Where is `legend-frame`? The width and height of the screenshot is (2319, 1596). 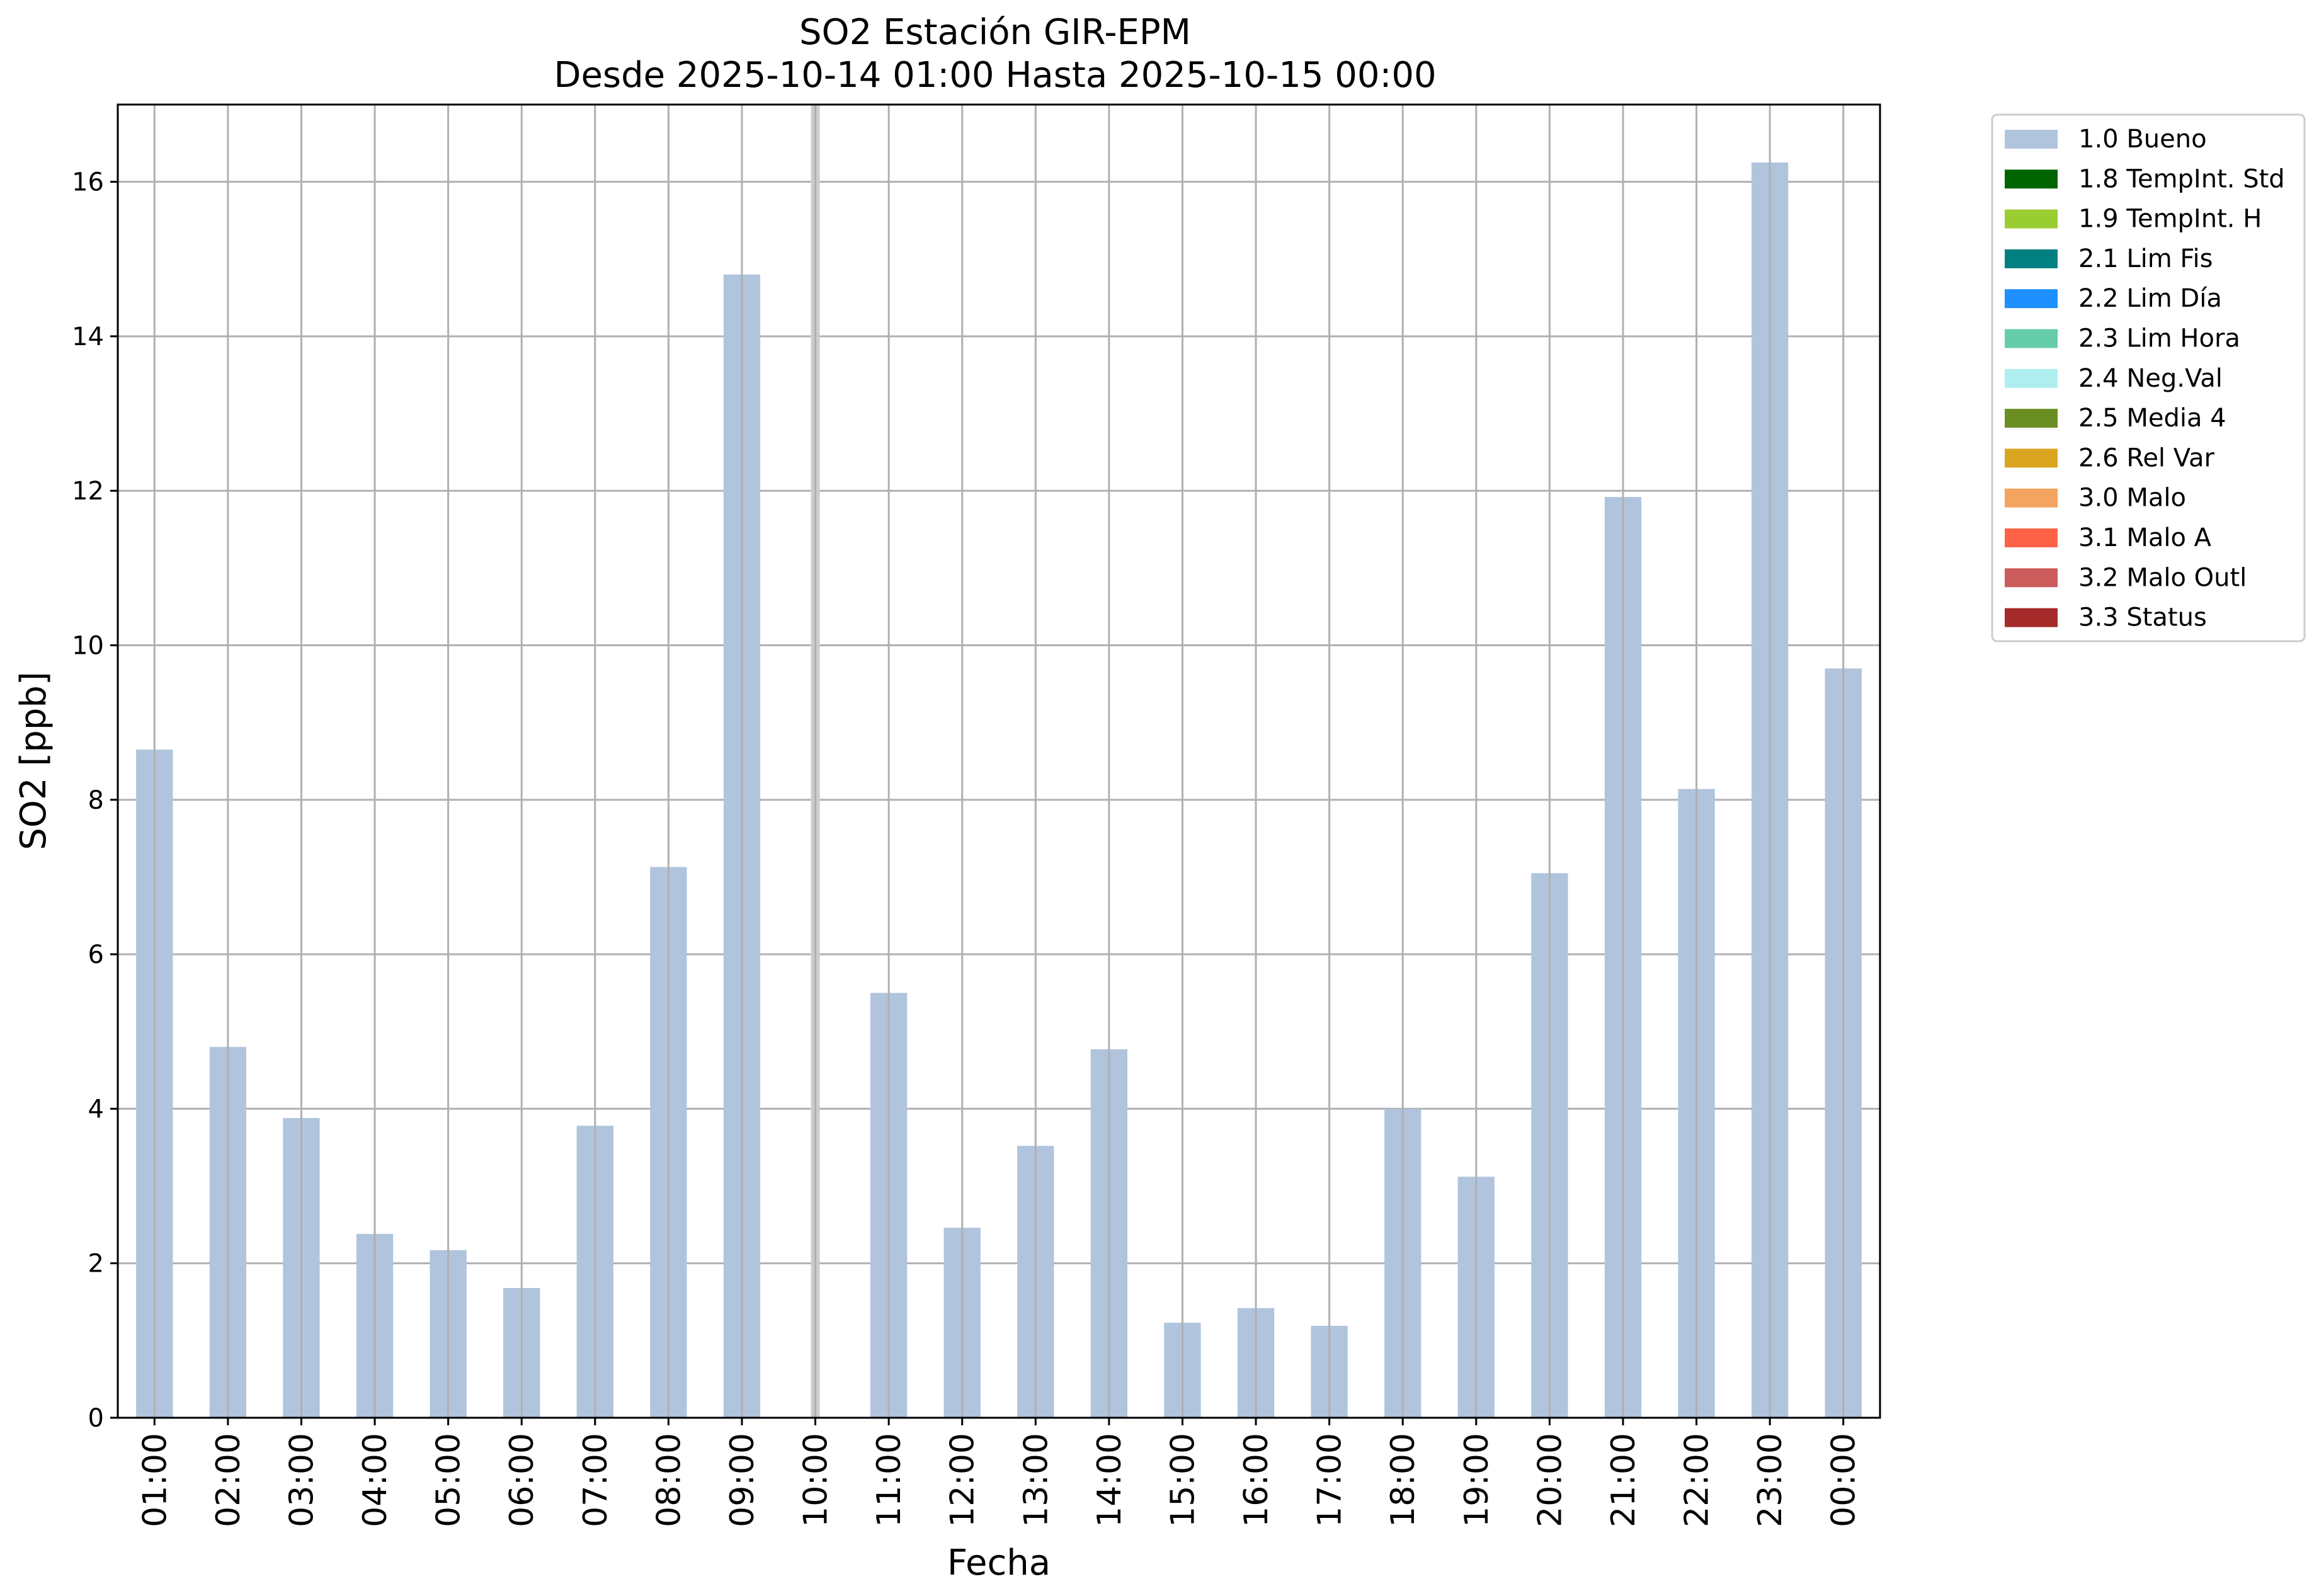
legend-frame is located at coordinates (2148, 377).